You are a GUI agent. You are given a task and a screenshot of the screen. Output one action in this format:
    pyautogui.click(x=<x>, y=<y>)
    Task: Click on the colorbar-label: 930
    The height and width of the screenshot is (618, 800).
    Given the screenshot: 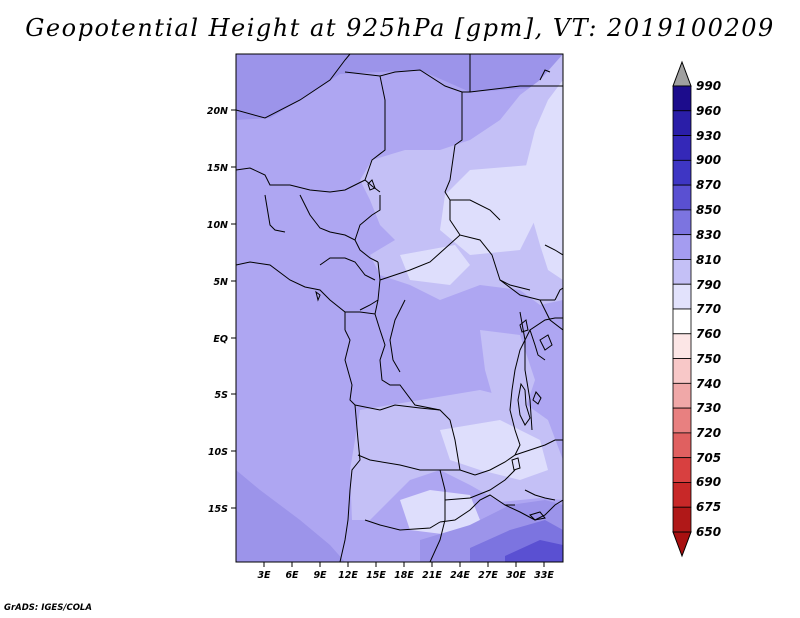 What is the action you would take?
    pyautogui.click(x=708, y=136)
    